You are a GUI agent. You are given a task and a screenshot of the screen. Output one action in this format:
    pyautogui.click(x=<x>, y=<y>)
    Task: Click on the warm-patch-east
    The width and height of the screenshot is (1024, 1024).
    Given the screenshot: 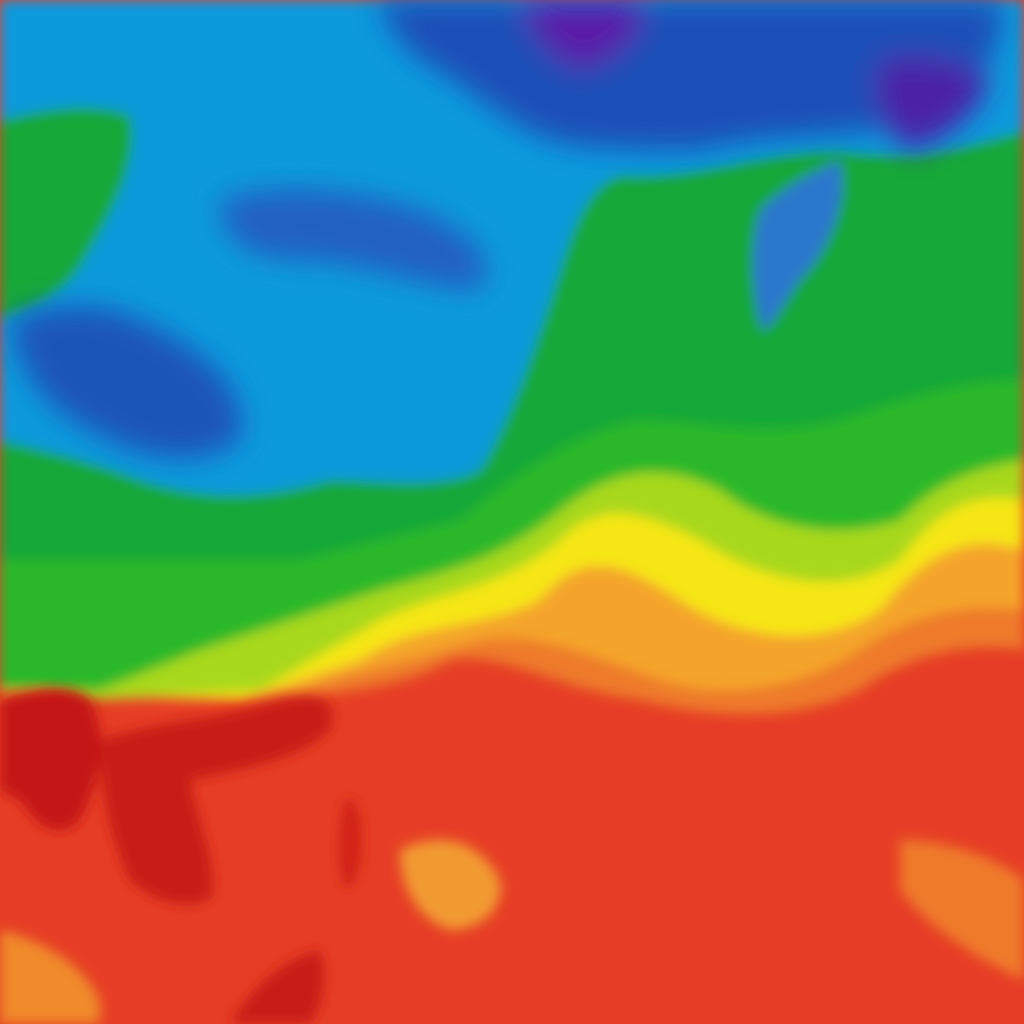 What is the action you would take?
    pyautogui.click(x=962, y=910)
    